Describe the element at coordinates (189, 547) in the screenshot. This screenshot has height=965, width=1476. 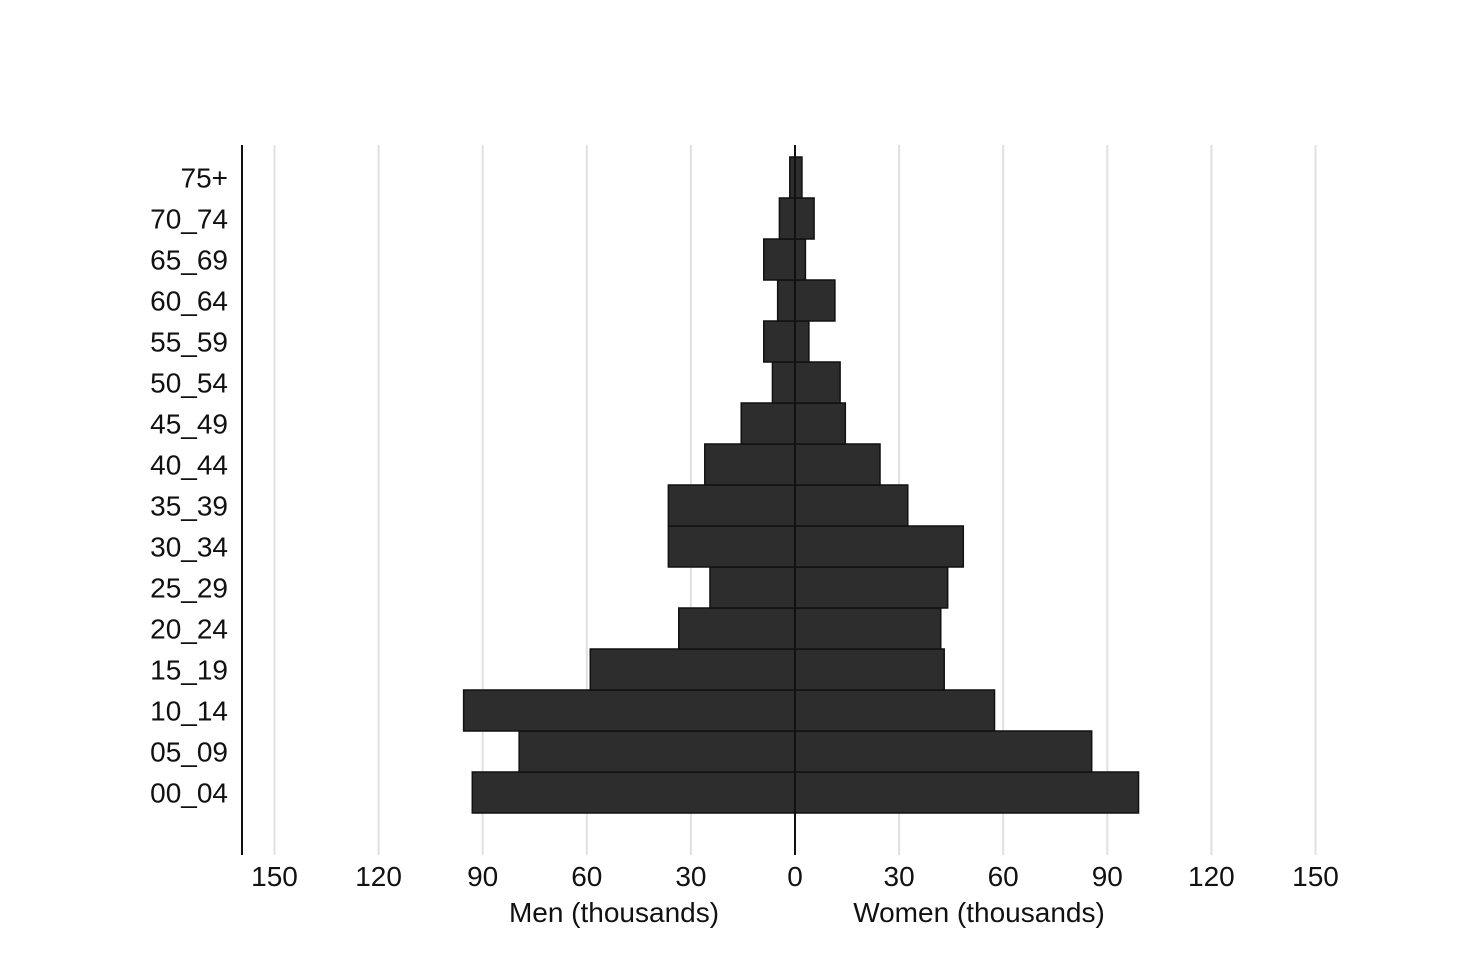
I see `category-label: 30_34` at that location.